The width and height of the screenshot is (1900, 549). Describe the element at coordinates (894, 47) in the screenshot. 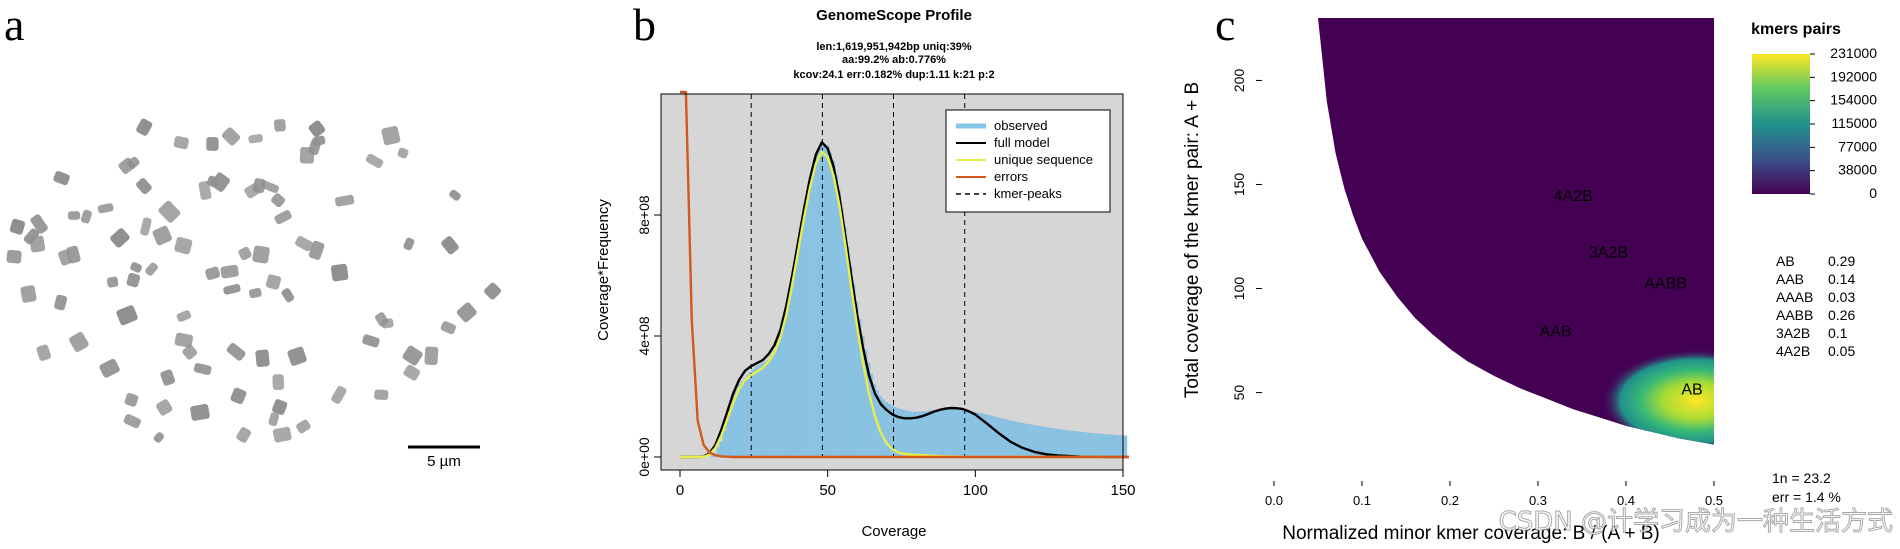

I see `info-line-1: len:1,619,951,942bp uniq:39%` at that location.